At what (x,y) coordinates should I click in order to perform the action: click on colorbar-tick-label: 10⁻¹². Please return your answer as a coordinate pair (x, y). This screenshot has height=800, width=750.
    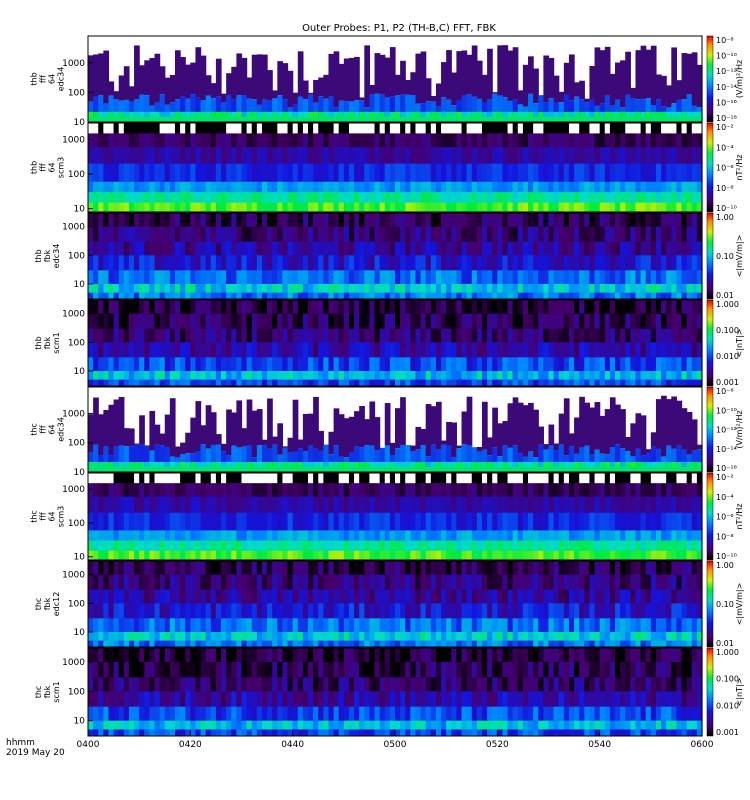
    Looking at the image, I should click on (726, 71).